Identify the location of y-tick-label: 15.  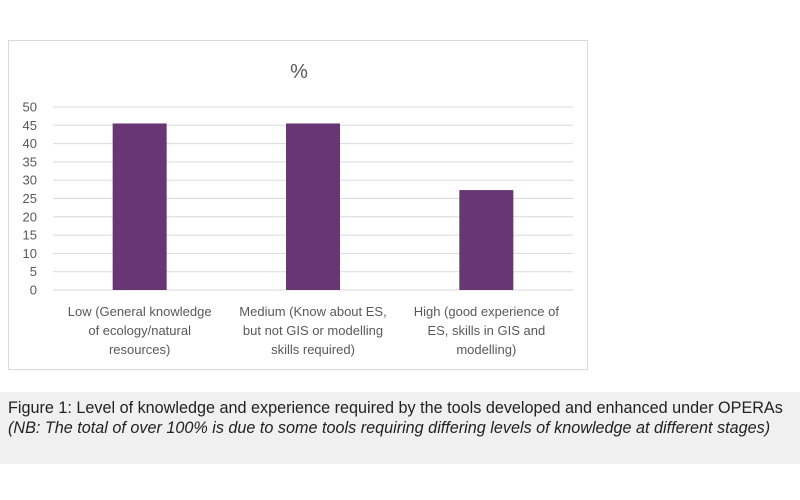
(30, 235).